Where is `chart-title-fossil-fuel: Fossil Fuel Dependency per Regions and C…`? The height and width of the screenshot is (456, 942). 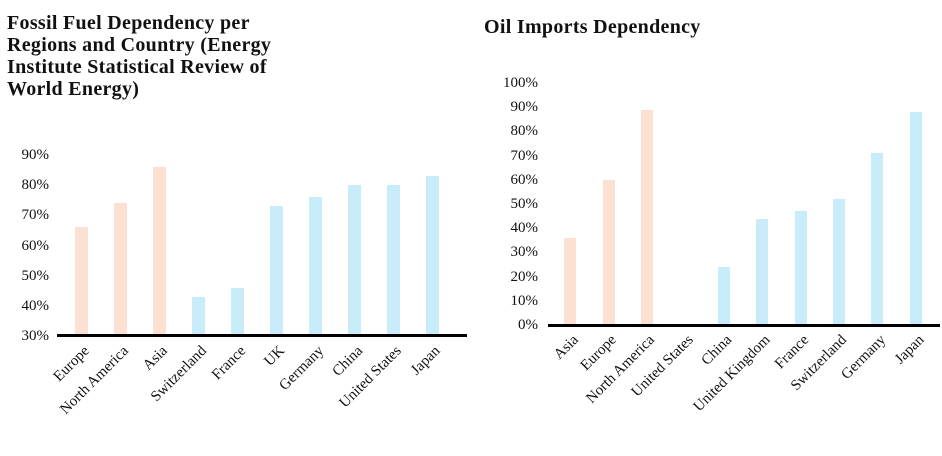
chart-title-fossil-fuel: Fossil Fuel Dependency per Regions and C… is located at coordinates (139, 56).